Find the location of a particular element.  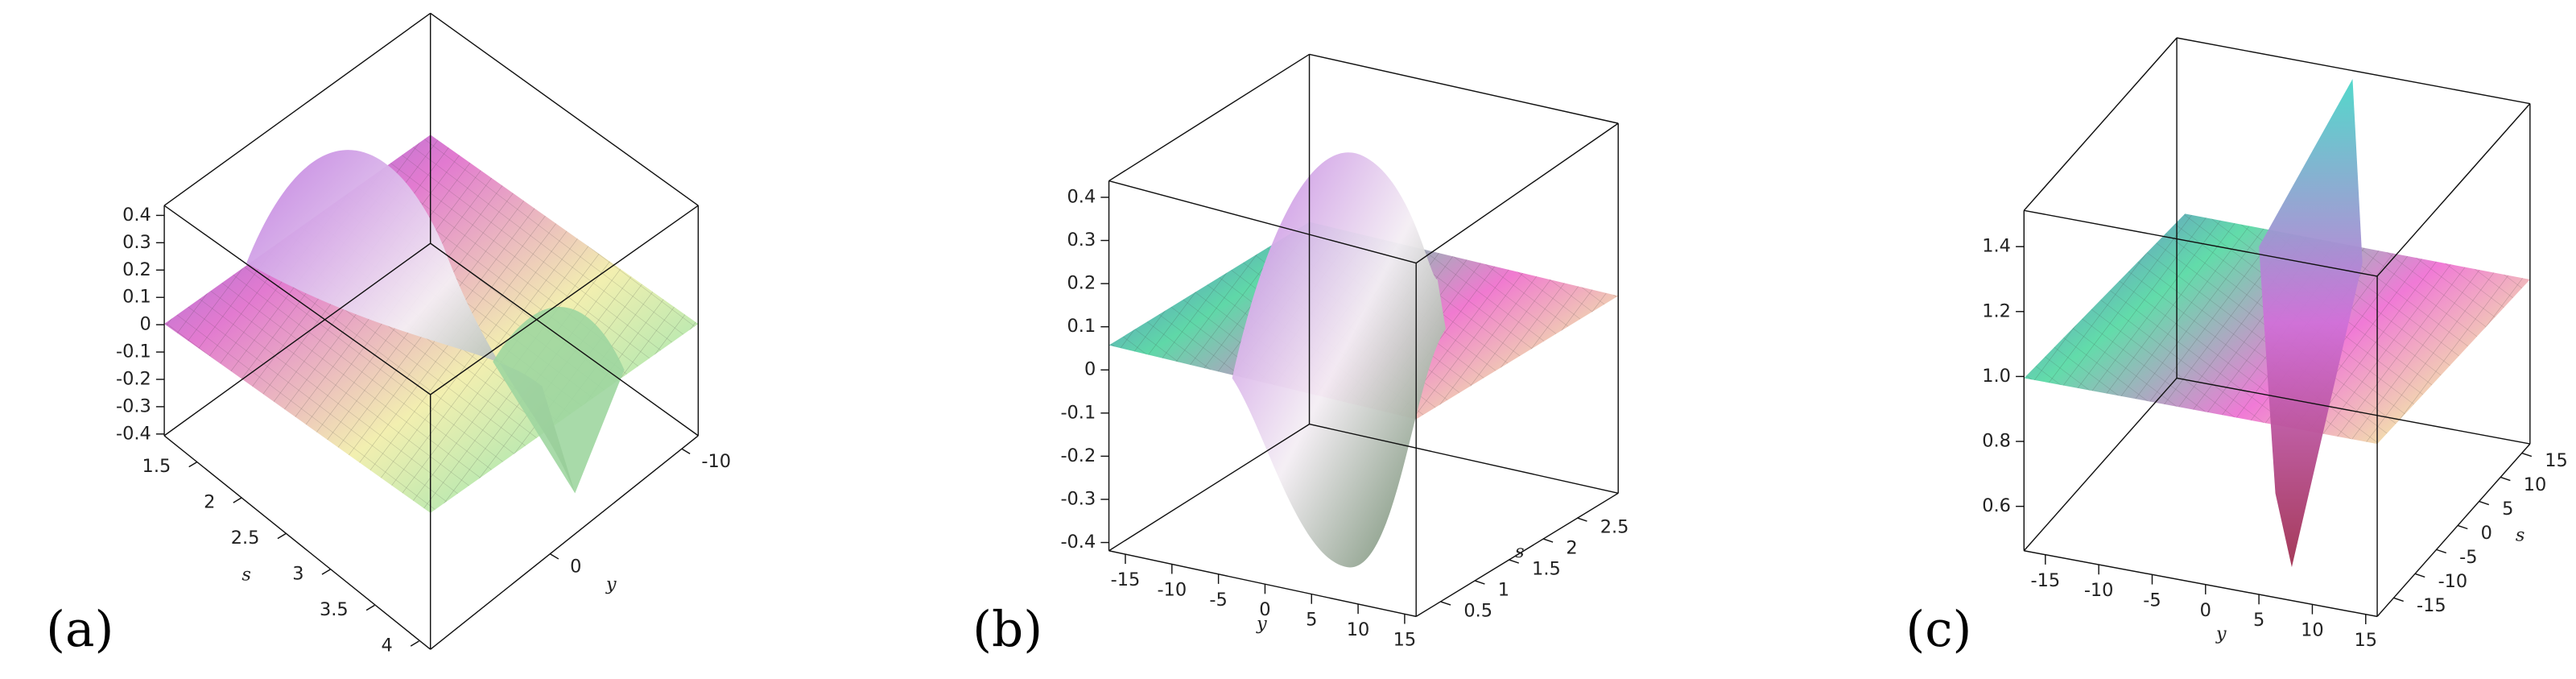

panel-label: (c) is located at coordinates (1938, 629).